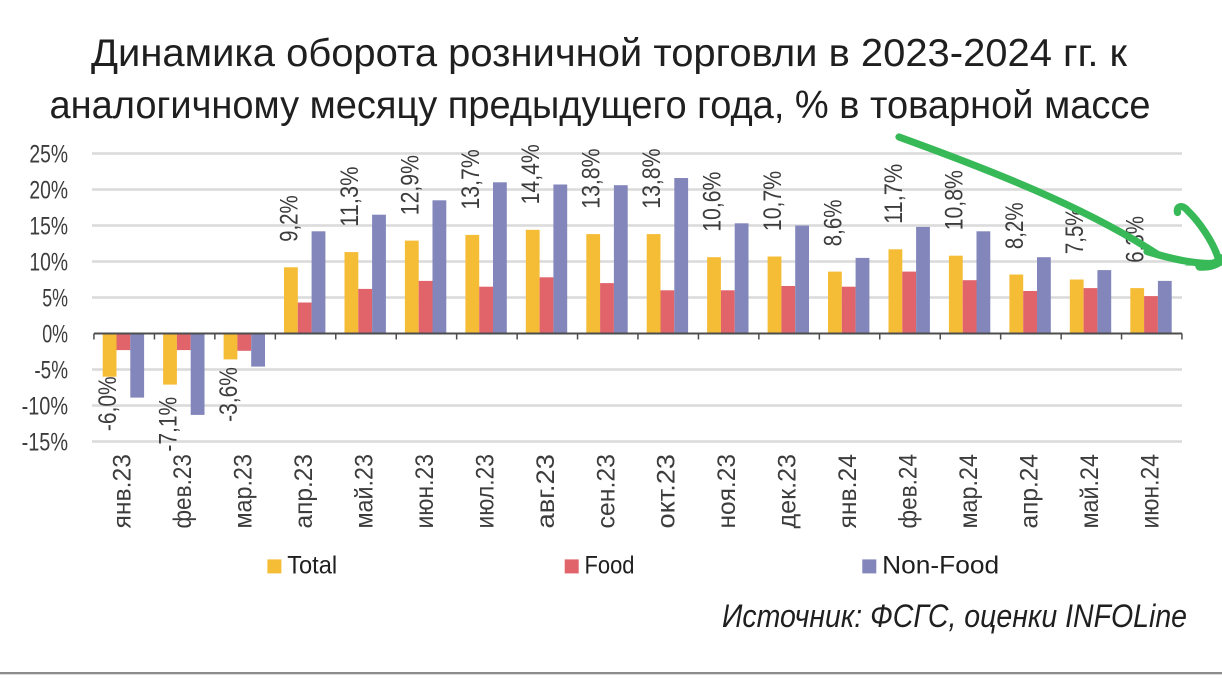 Image resolution: width=1222 pixels, height=682 pixels. I want to click on svg-text: -10%, so click(45, 407).